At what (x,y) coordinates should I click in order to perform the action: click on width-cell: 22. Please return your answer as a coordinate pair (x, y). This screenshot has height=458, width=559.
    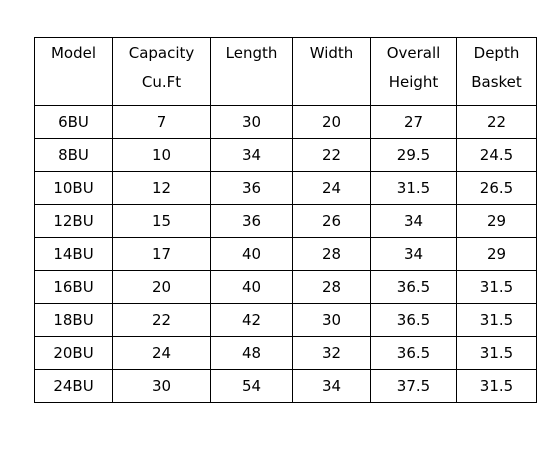
    Looking at the image, I should click on (331, 155).